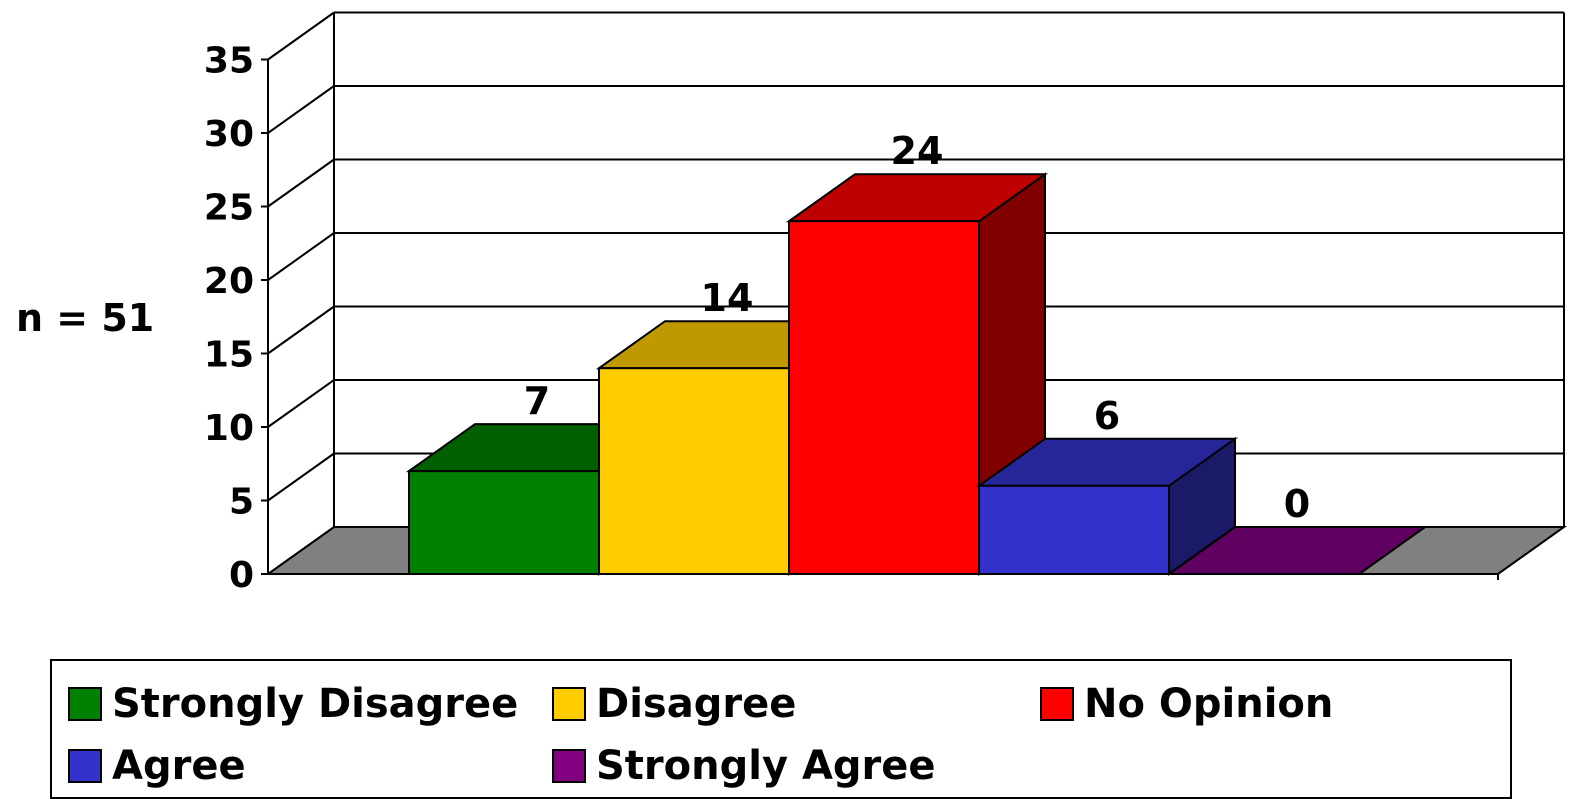 The width and height of the screenshot is (1578, 799). Describe the element at coordinates (85, 704) in the screenshot. I see `legend-swatch-strongly-disagree` at that location.